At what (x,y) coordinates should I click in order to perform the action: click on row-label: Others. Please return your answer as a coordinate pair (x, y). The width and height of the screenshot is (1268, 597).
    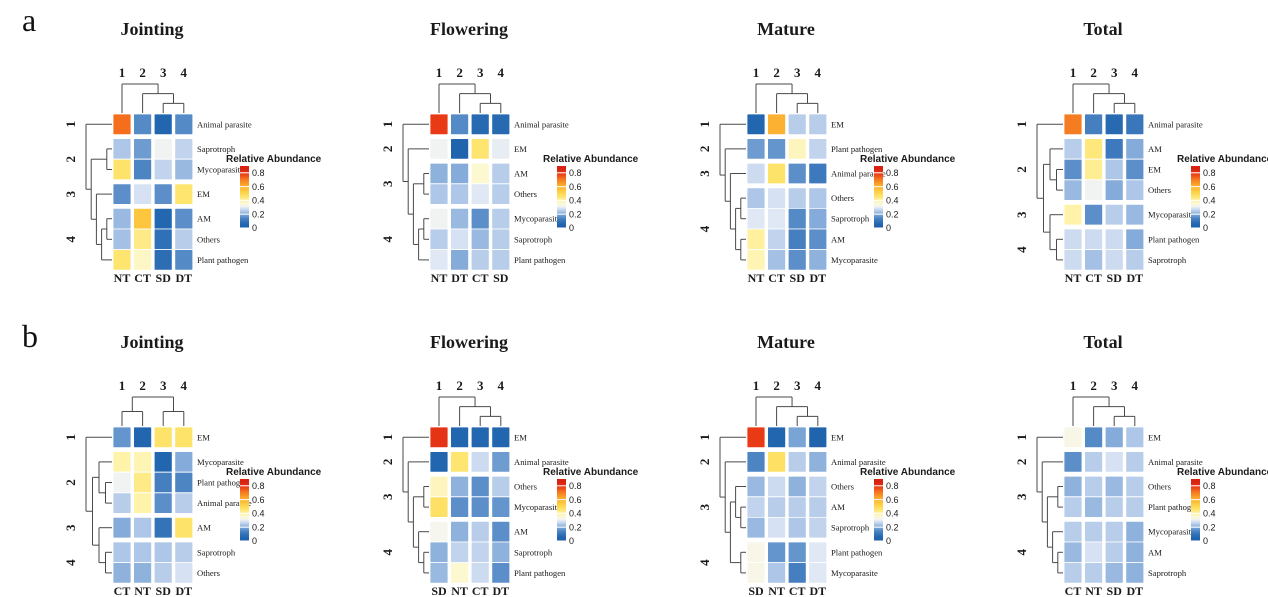
    Looking at the image, I should click on (209, 239).